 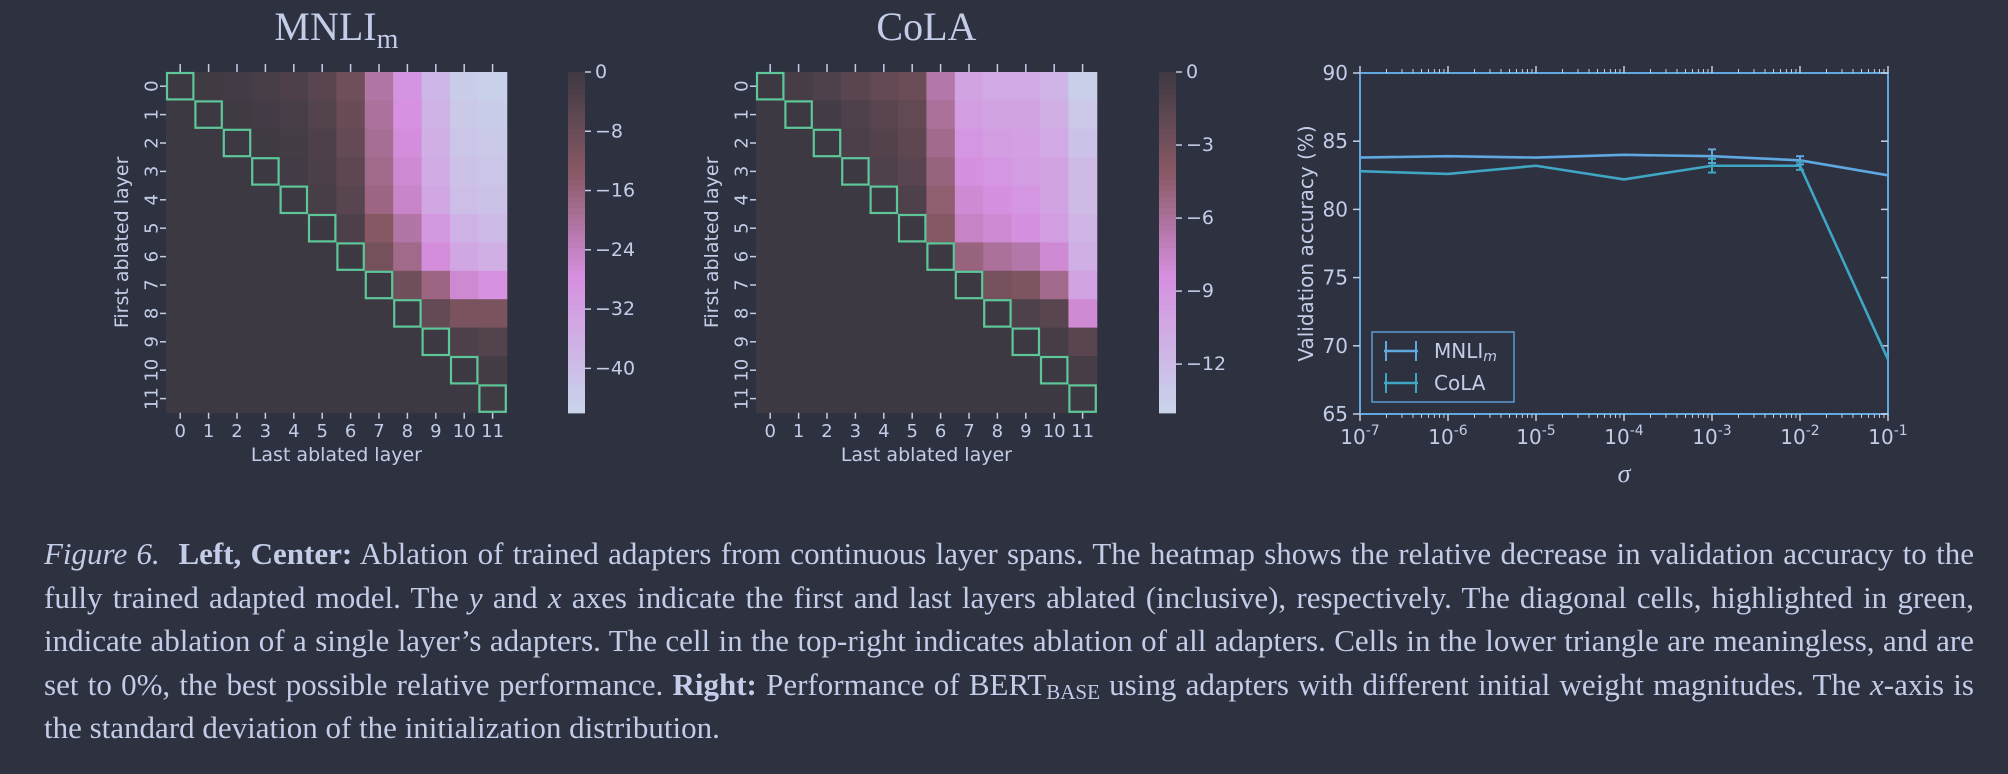 What do you see at coordinates (1637, 431) in the screenshot?
I see `x-tick-exponent: -4` at bounding box center [1637, 431].